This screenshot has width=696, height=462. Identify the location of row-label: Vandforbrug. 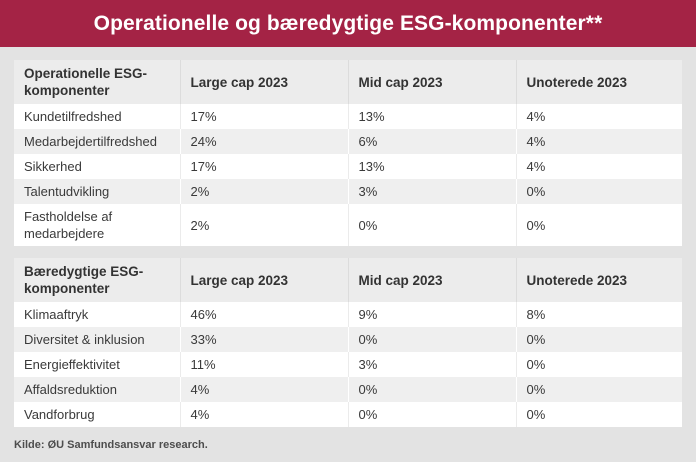
(97, 414).